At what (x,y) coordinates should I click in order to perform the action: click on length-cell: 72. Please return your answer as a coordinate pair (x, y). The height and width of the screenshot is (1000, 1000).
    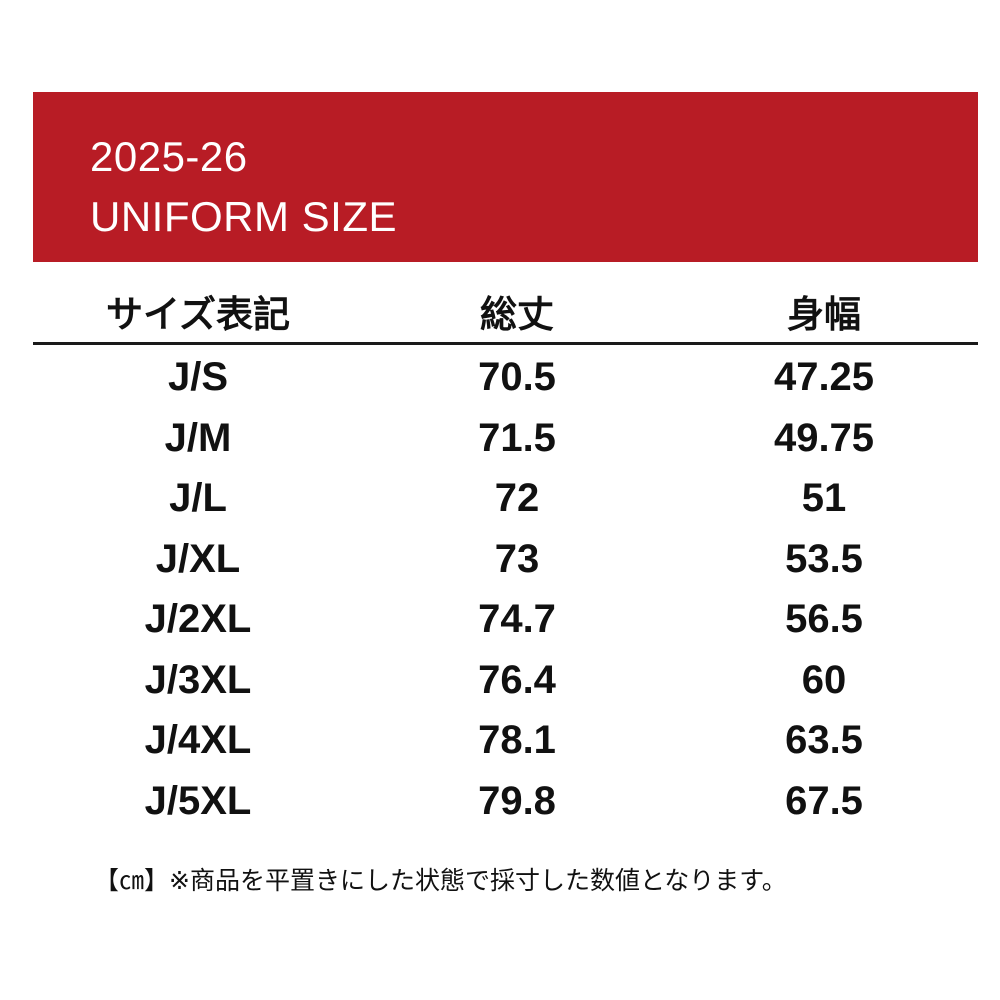
    Looking at the image, I should click on (517, 498).